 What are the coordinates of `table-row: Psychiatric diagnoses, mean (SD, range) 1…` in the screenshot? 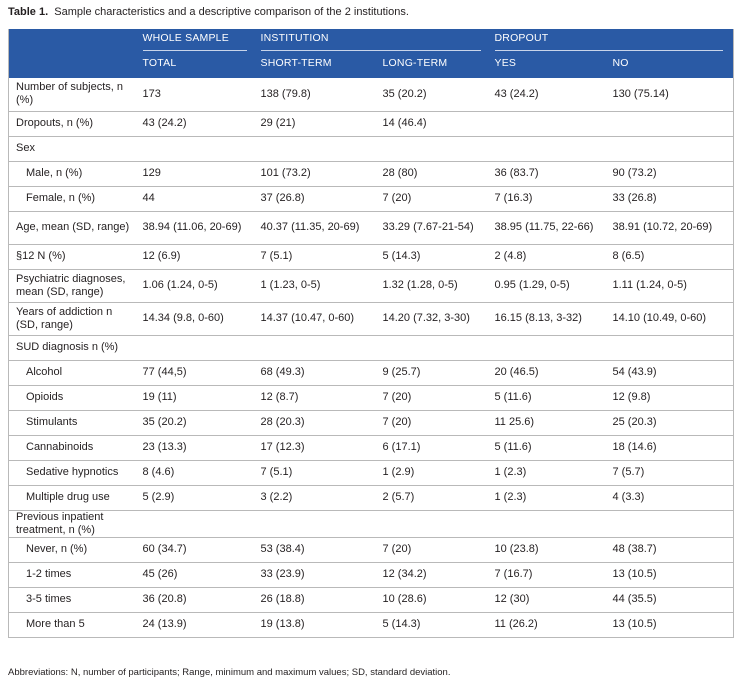 It's located at (371, 285).